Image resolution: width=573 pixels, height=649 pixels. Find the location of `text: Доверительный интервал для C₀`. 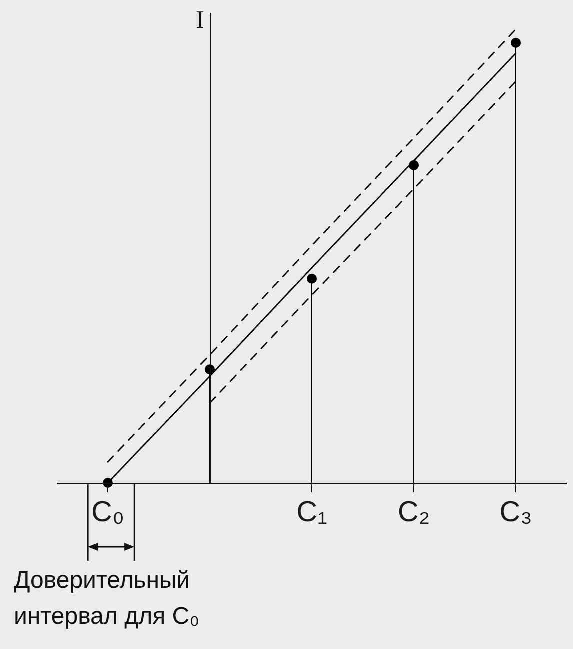

text: Доверительный интервал для C₀ is located at coordinates (107, 599).